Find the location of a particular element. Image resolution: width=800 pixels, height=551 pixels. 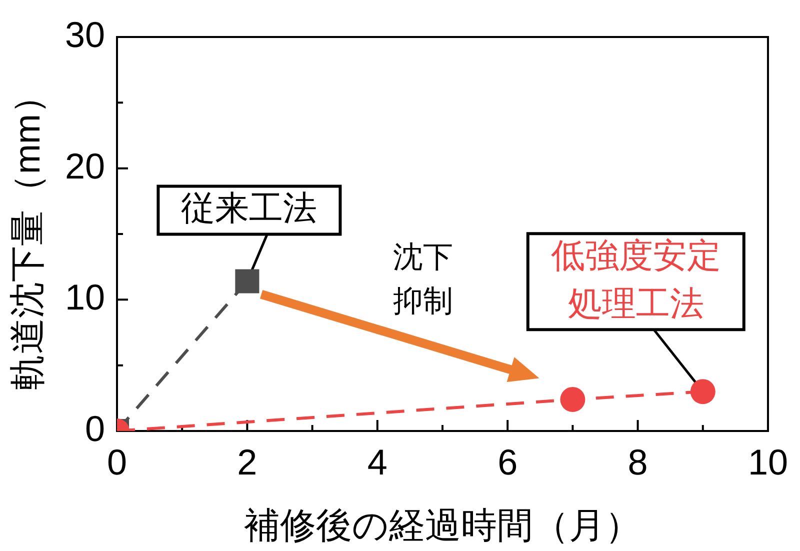

annotation: 沈下抑制 is located at coordinates (422, 279).